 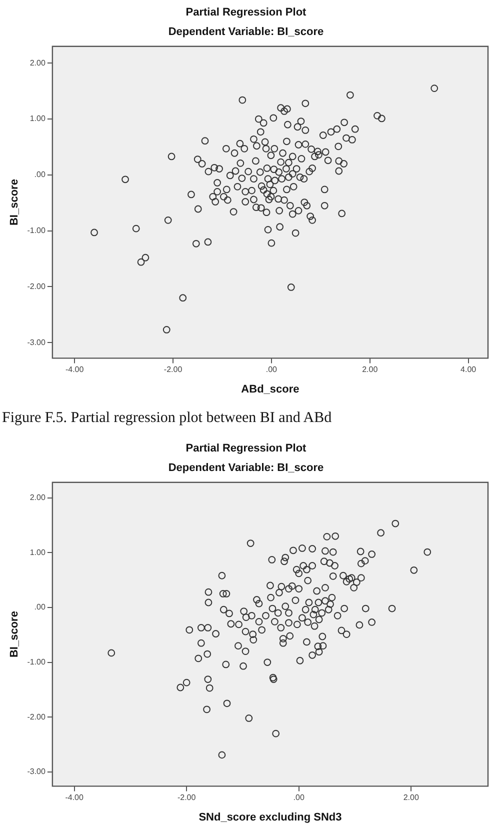 I want to click on text: Figure F.5. Partial regression plot between BI and ABd, so click(x=167, y=418).